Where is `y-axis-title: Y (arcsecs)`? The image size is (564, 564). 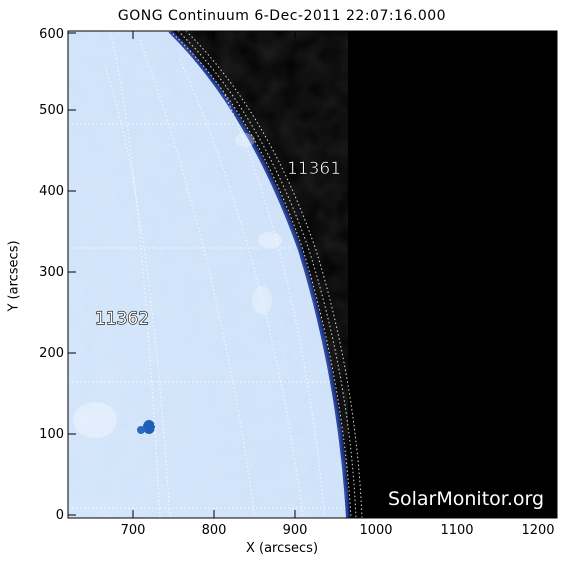 y-axis-title: Y (arcsecs) is located at coordinates (14, 276).